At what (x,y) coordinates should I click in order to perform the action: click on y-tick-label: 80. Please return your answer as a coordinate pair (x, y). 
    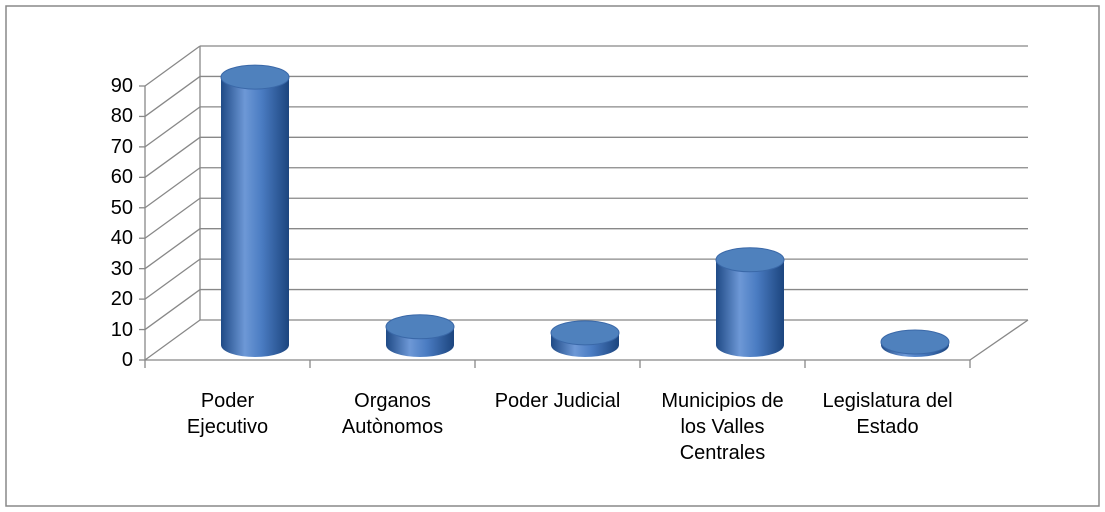
    Looking at the image, I should click on (121, 116).